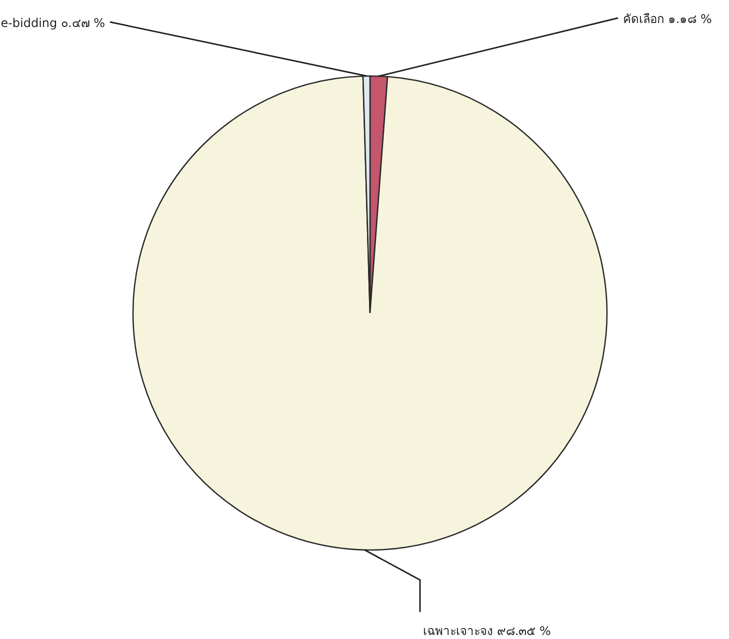 The width and height of the screenshot is (729, 639). I want to click on slice-label: คัดเลือก ๑.๑๘ %, so click(667, 19).